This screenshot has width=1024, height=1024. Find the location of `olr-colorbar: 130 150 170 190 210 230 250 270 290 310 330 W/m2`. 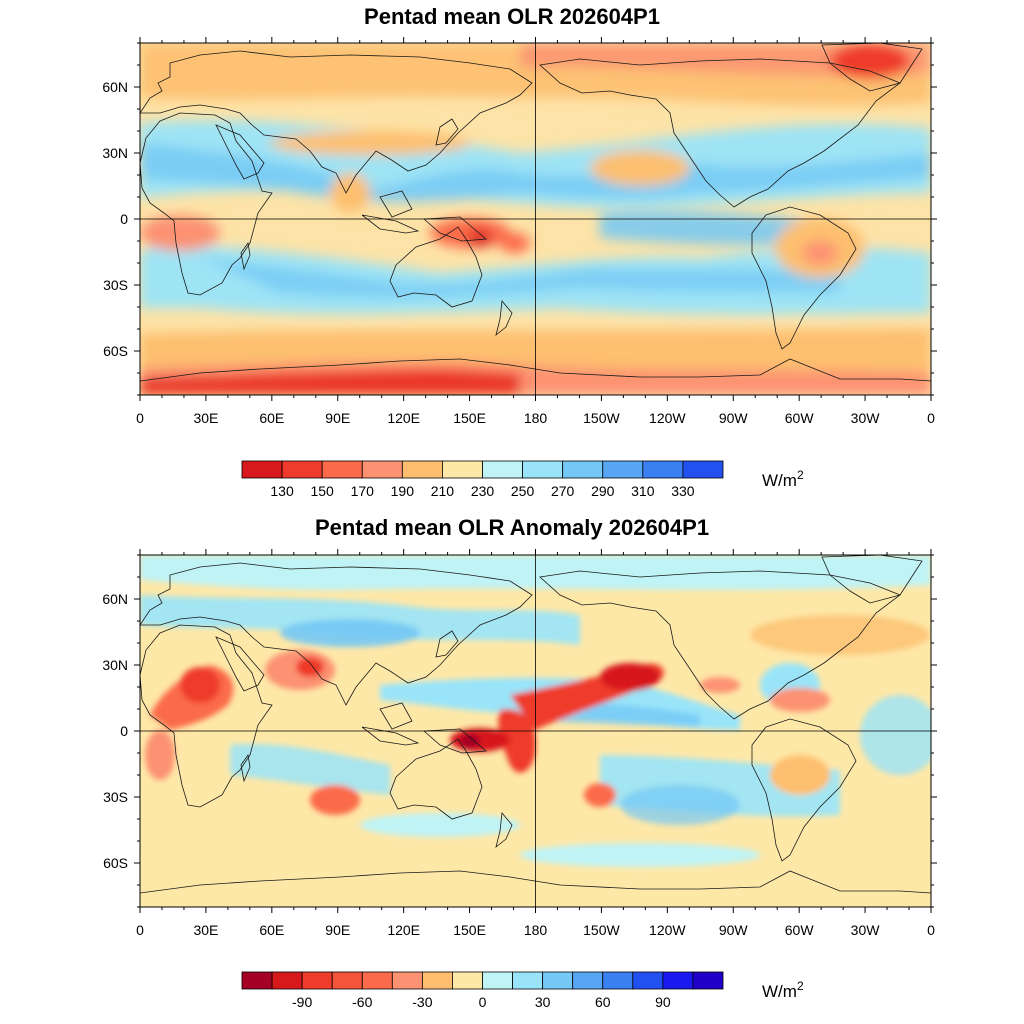

olr-colorbar: 130 150 170 190 210 230 250 270 290 310 330 W/m2 is located at coordinates (522, 479).